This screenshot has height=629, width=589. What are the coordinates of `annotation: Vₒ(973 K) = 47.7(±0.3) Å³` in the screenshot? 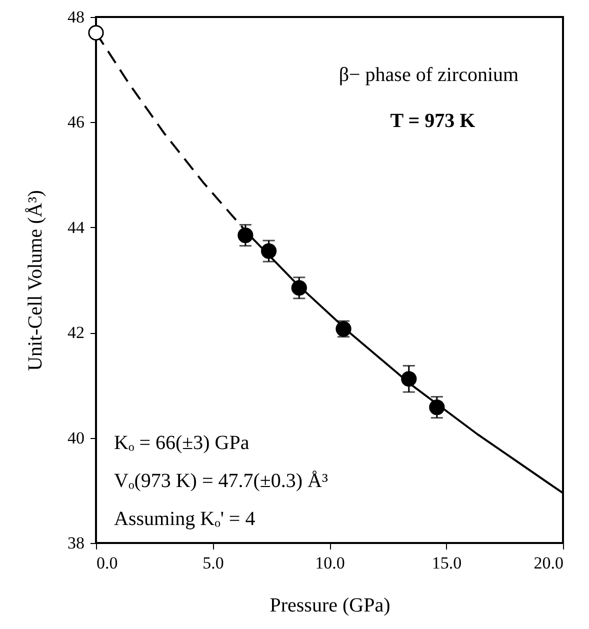 It's located at (221, 481).